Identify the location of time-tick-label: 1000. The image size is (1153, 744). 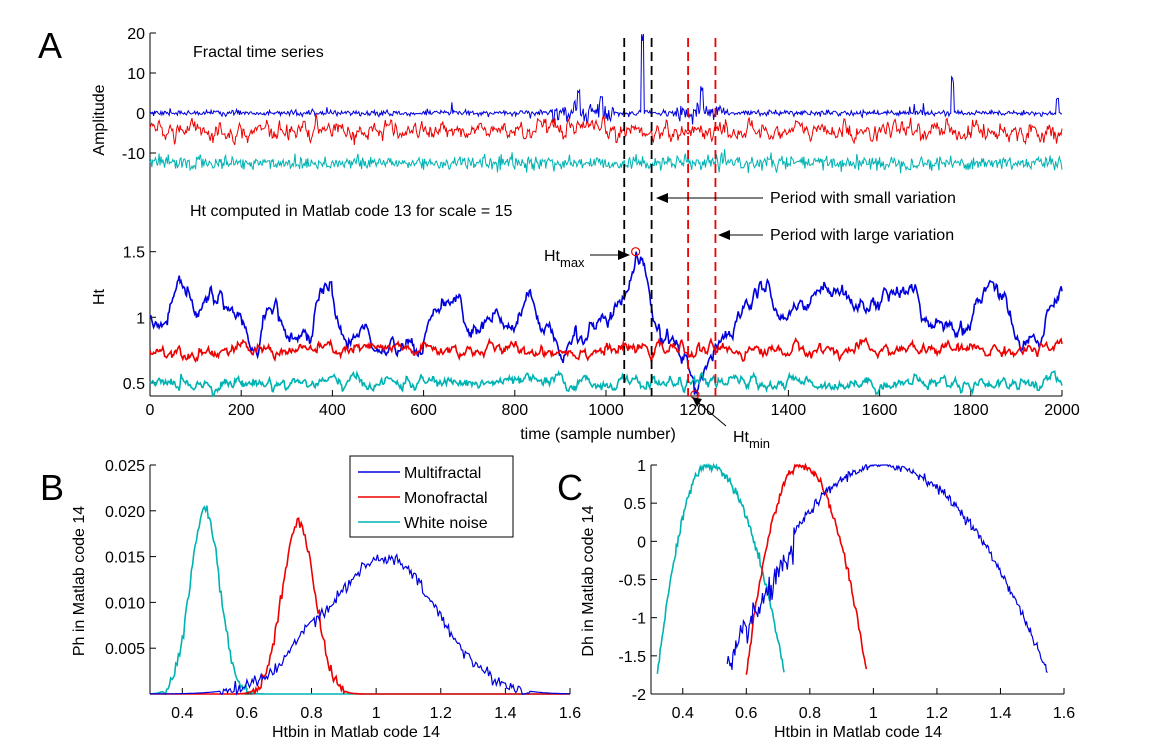
(606, 410).